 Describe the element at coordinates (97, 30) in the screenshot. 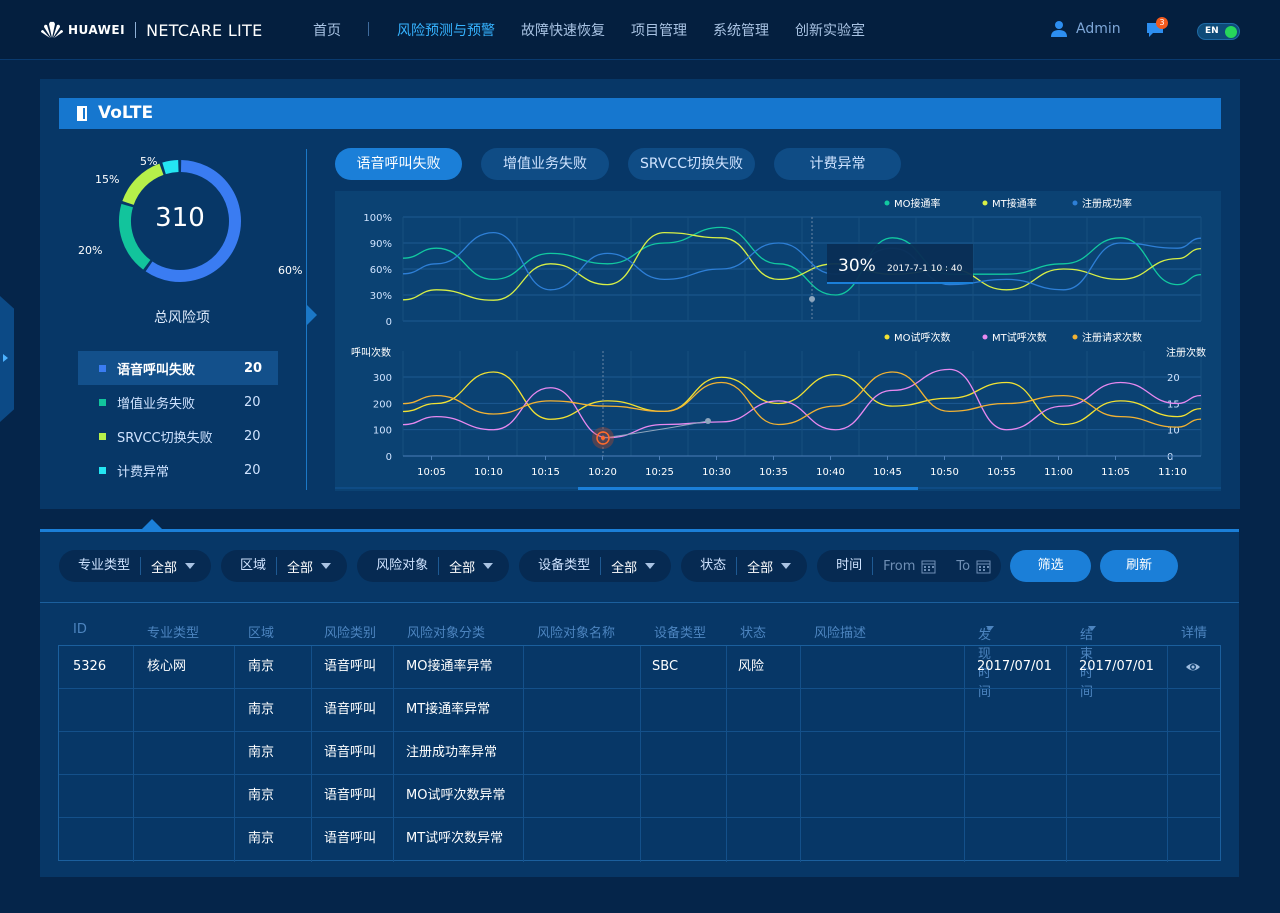

I see `brand-name: HUAWEI` at that location.